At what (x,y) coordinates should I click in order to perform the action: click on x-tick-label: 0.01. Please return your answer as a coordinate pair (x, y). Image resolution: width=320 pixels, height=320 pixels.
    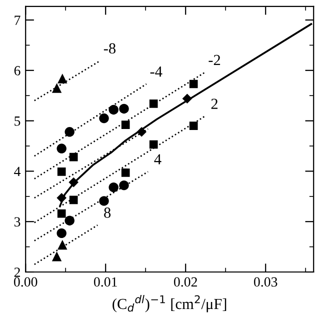
    Looking at the image, I should click on (105, 282).